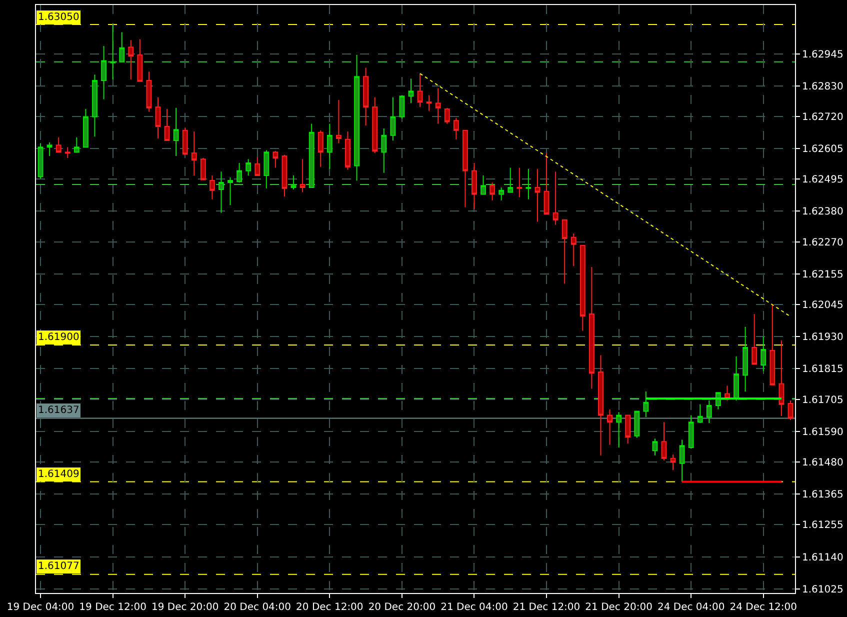  I want to click on y-tick-label: 1.61025, so click(823, 590).